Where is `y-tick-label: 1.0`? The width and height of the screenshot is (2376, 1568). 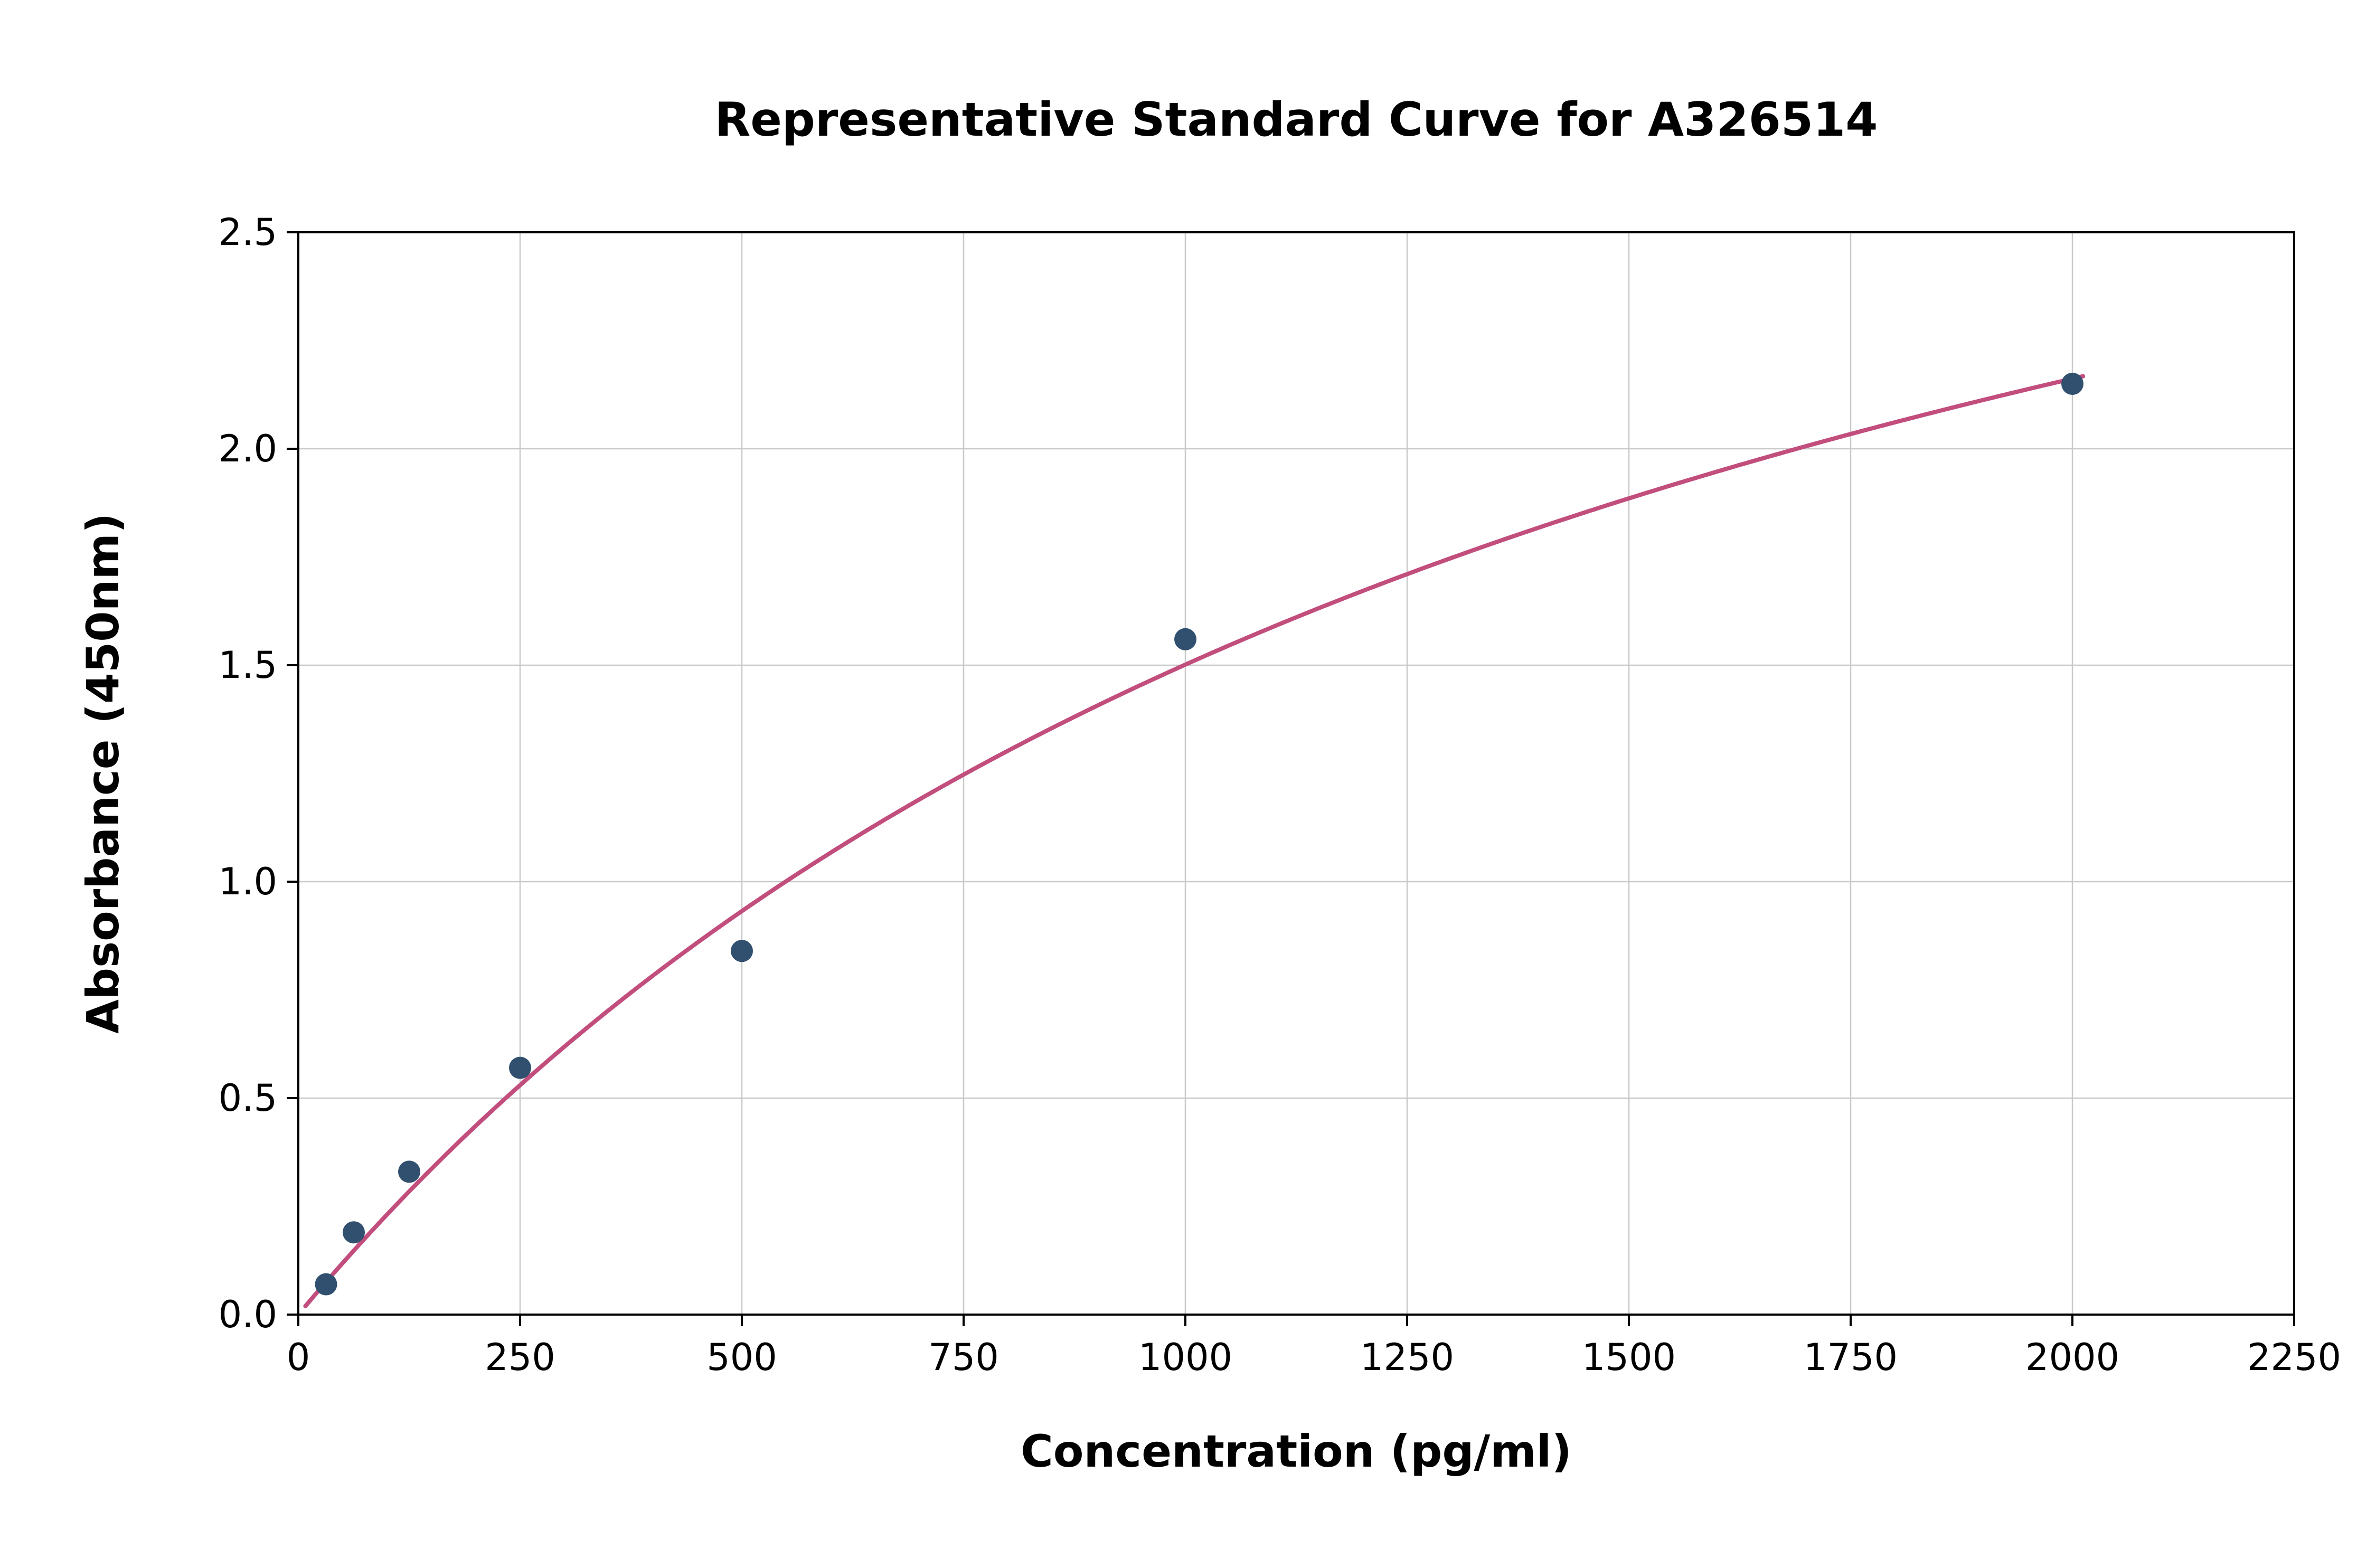
y-tick-label: 1.0 is located at coordinates (248, 881).